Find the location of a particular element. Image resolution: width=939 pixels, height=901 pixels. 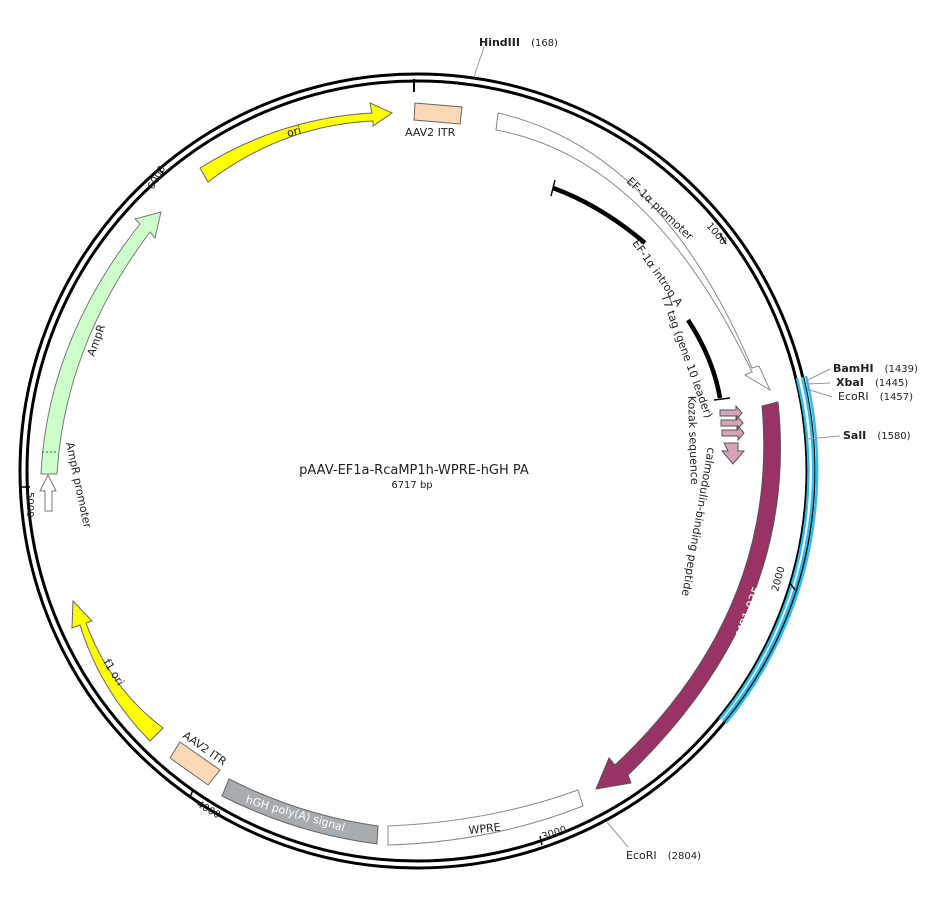

feature-ampr-promoter is located at coordinates (48, 492).